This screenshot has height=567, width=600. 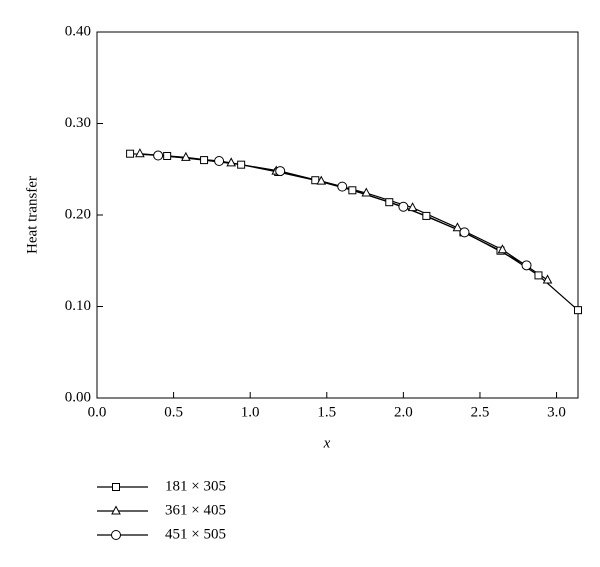 I want to click on x-axis-label: x, so click(x=327, y=443).